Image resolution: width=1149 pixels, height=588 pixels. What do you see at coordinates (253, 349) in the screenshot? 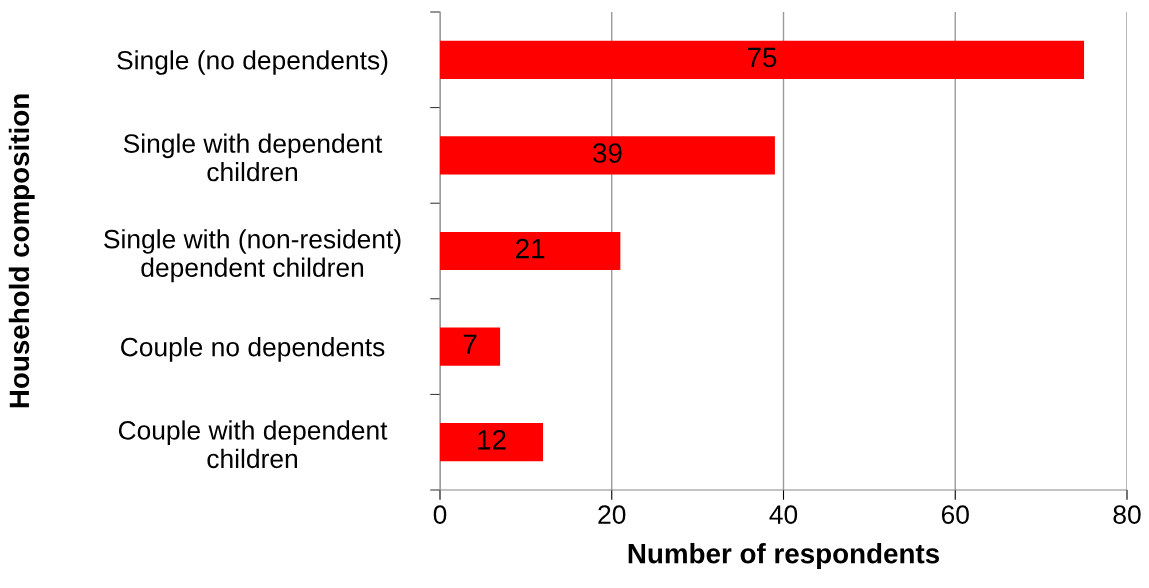
I see `y-tick-label: Couple no dependents` at bounding box center [253, 349].